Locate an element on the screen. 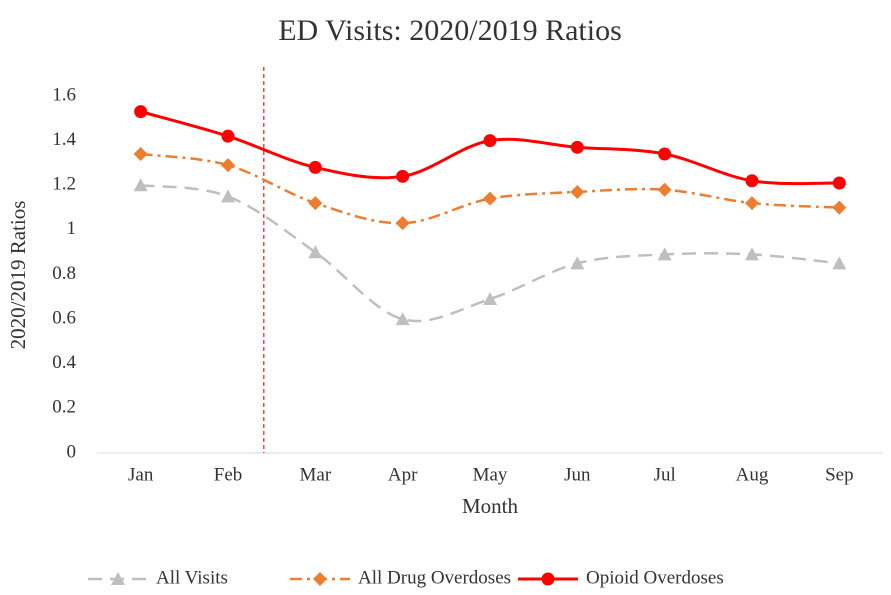 The height and width of the screenshot is (595, 891). y-tick-label: 1.4 is located at coordinates (64, 139).